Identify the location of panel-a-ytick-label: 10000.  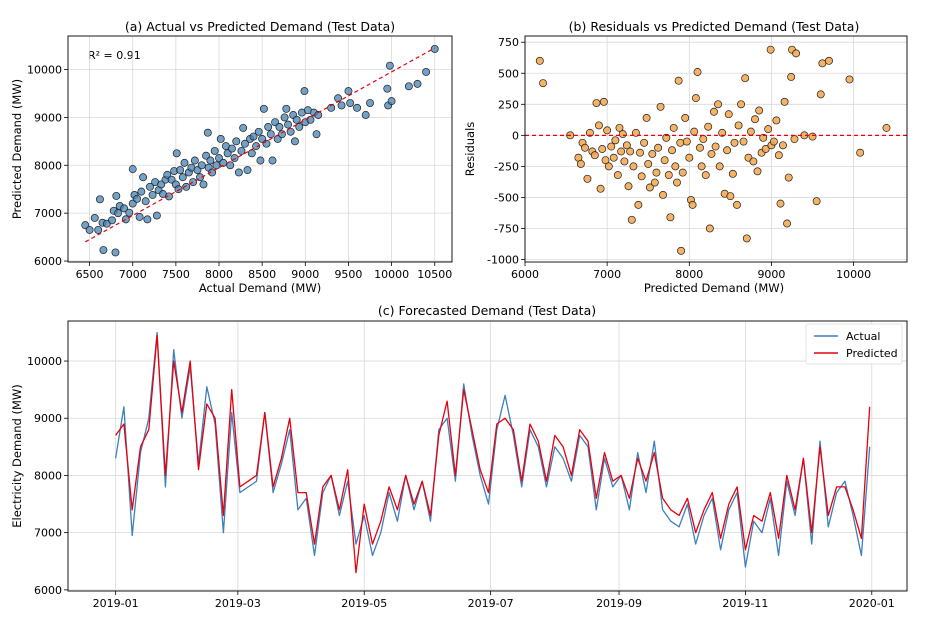
(44, 70).